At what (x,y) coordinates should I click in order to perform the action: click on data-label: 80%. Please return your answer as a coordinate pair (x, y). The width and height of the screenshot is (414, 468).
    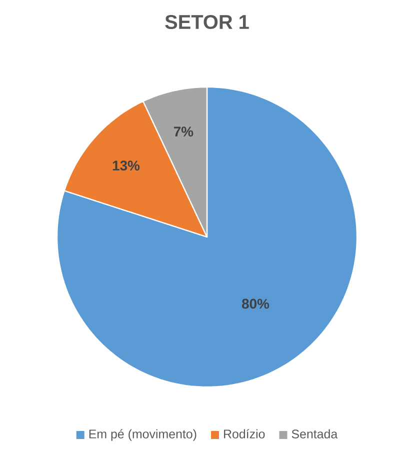
    Looking at the image, I should click on (256, 303).